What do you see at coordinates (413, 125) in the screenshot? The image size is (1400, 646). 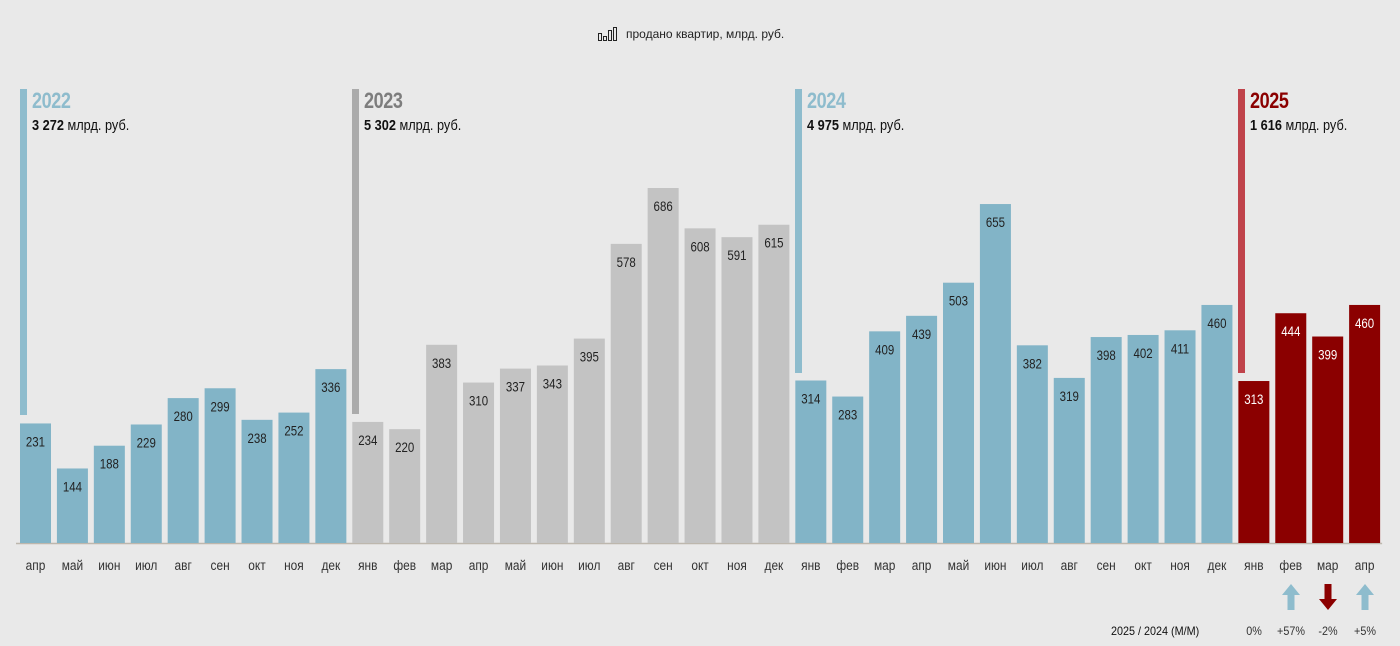 I see `year-total: 5 302 млрд. руб.` at bounding box center [413, 125].